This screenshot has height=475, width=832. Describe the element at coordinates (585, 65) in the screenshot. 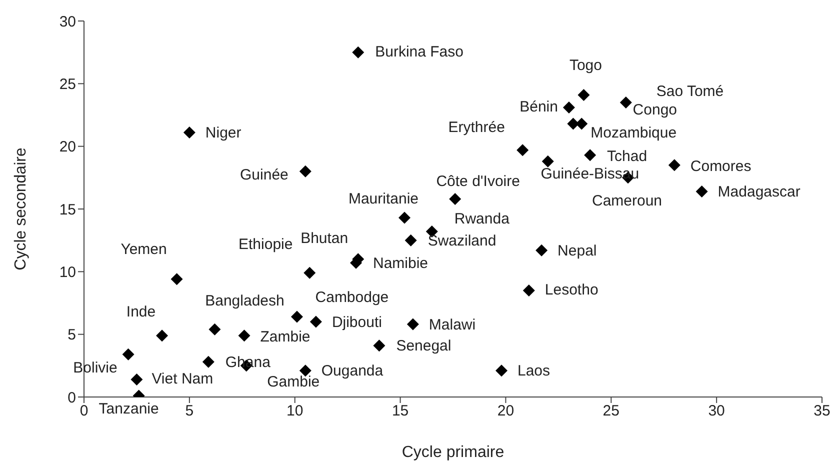

I see `annotation: Togo` at that location.